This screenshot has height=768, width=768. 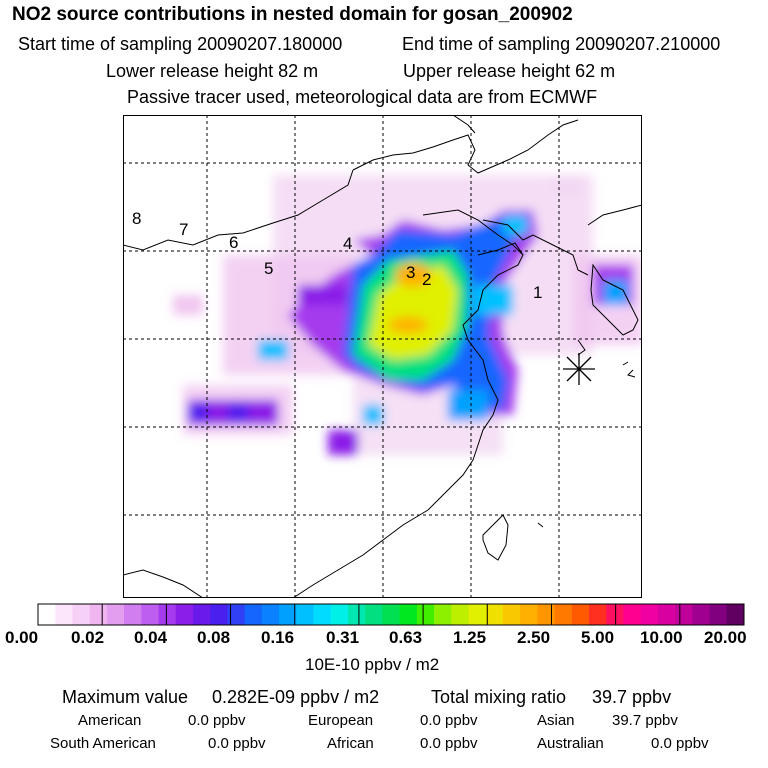 I want to click on region-australian-value: 0.0 ppbv, so click(x=680, y=743).